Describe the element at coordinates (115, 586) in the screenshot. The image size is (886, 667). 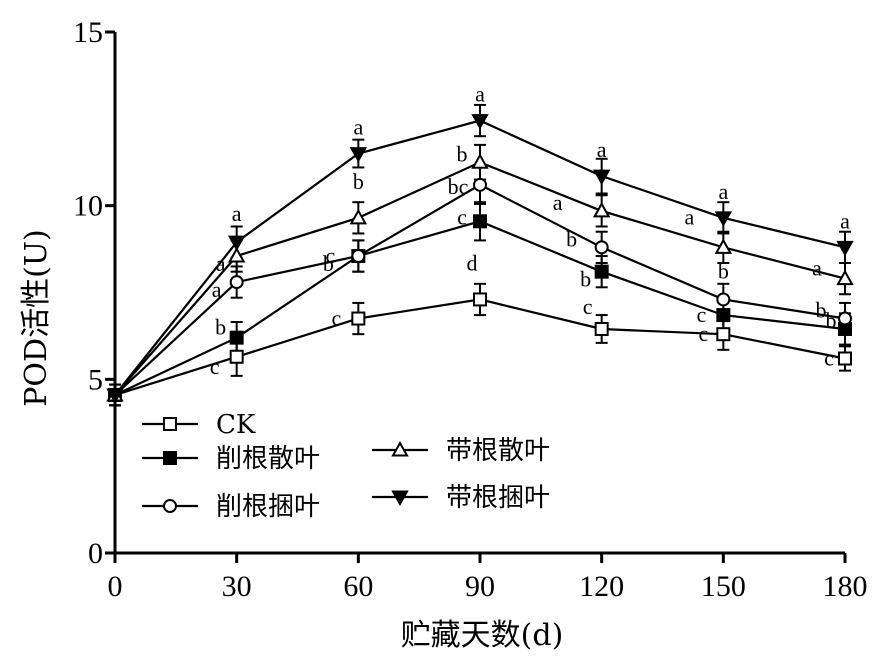
I see `x-tick-label: 0` at that location.